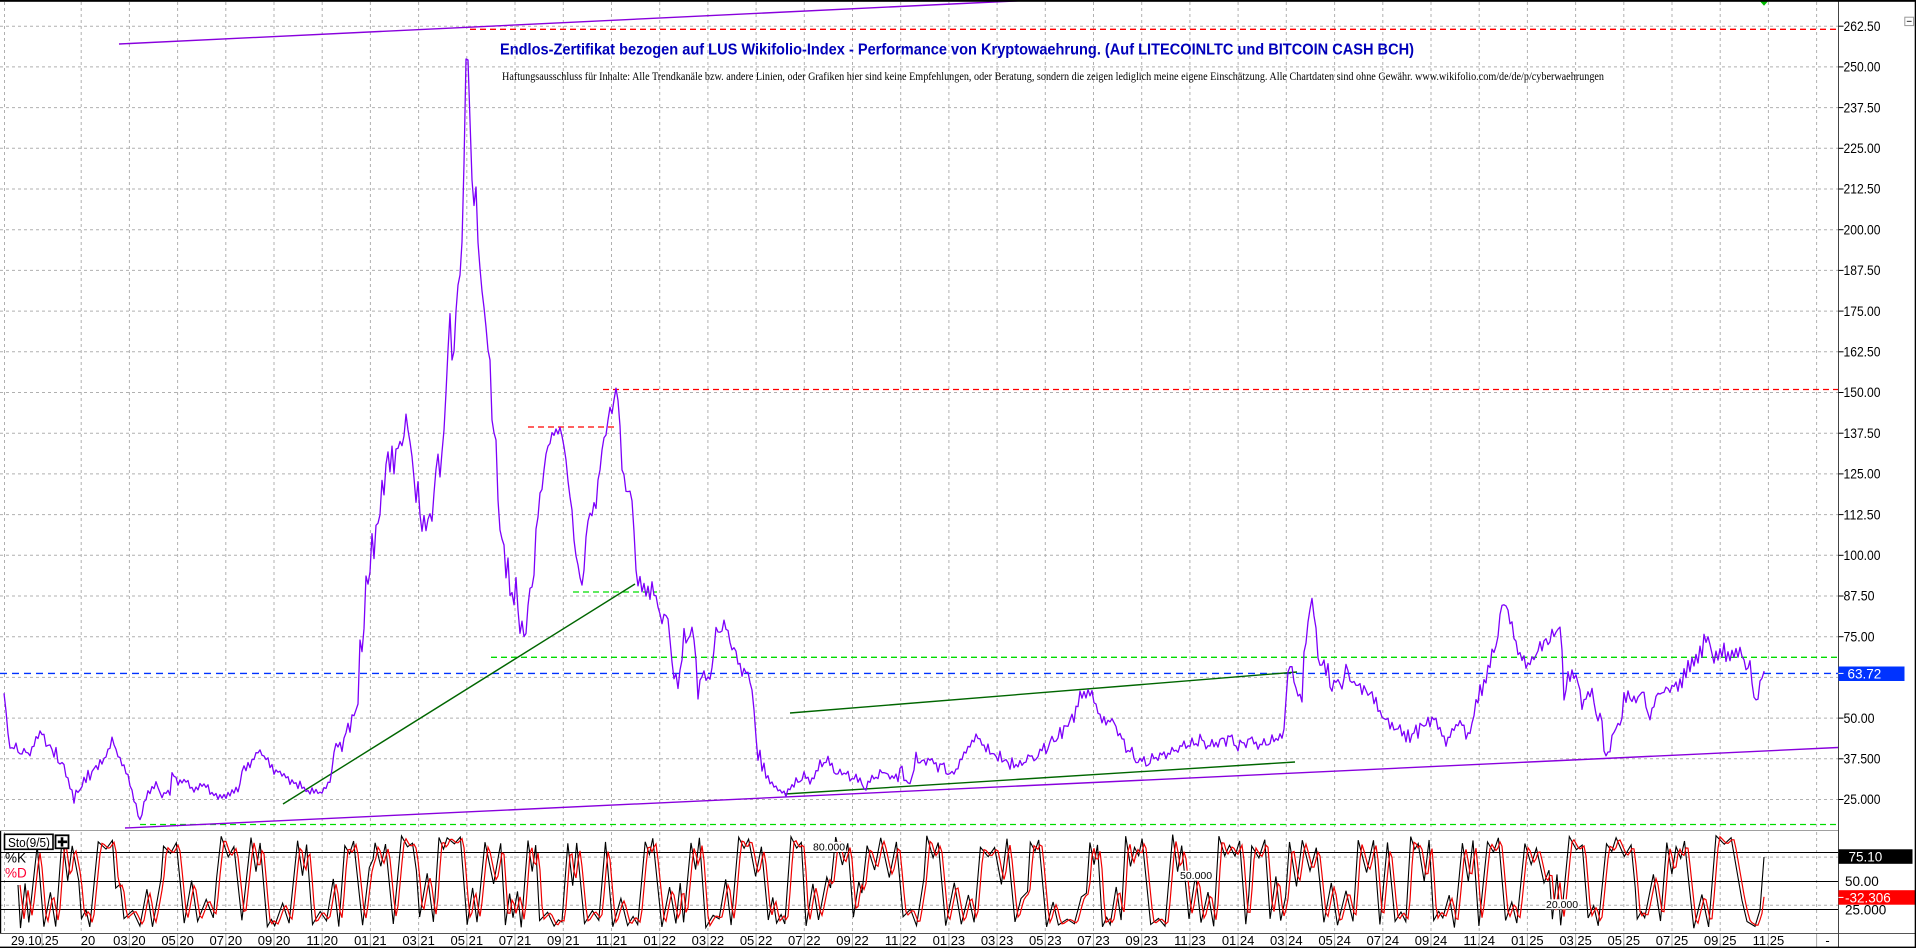  I want to click on svg-text: 125.00, so click(1862, 474).